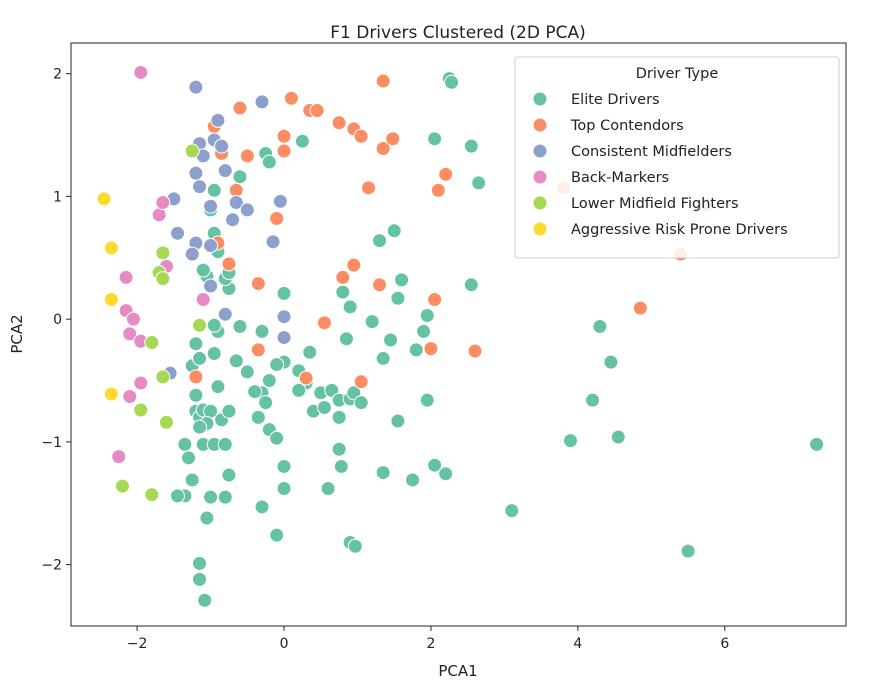 The width and height of the screenshot is (891, 688). What do you see at coordinates (428, 639) in the screenshot?
I see `x-axis: −2 0 2 4 6` at bounding box center [428, 639].